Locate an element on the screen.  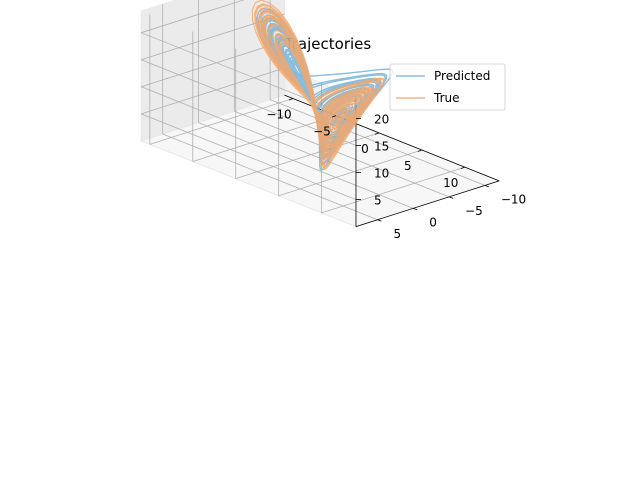
chart-title: Trajectories is located at coordinates (328, 44).